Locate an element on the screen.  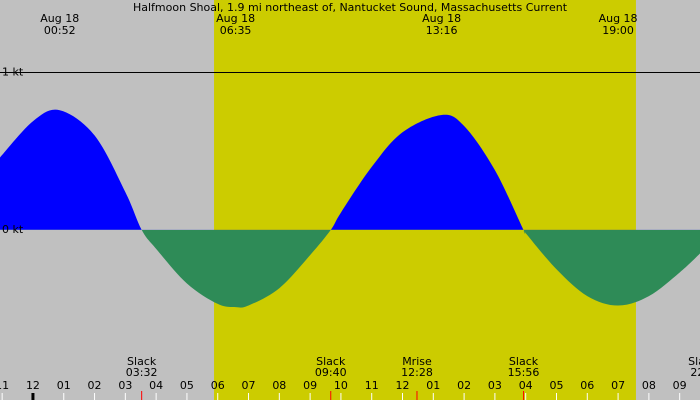
x-tick-label: 10 is located at coordinates (341, 385).